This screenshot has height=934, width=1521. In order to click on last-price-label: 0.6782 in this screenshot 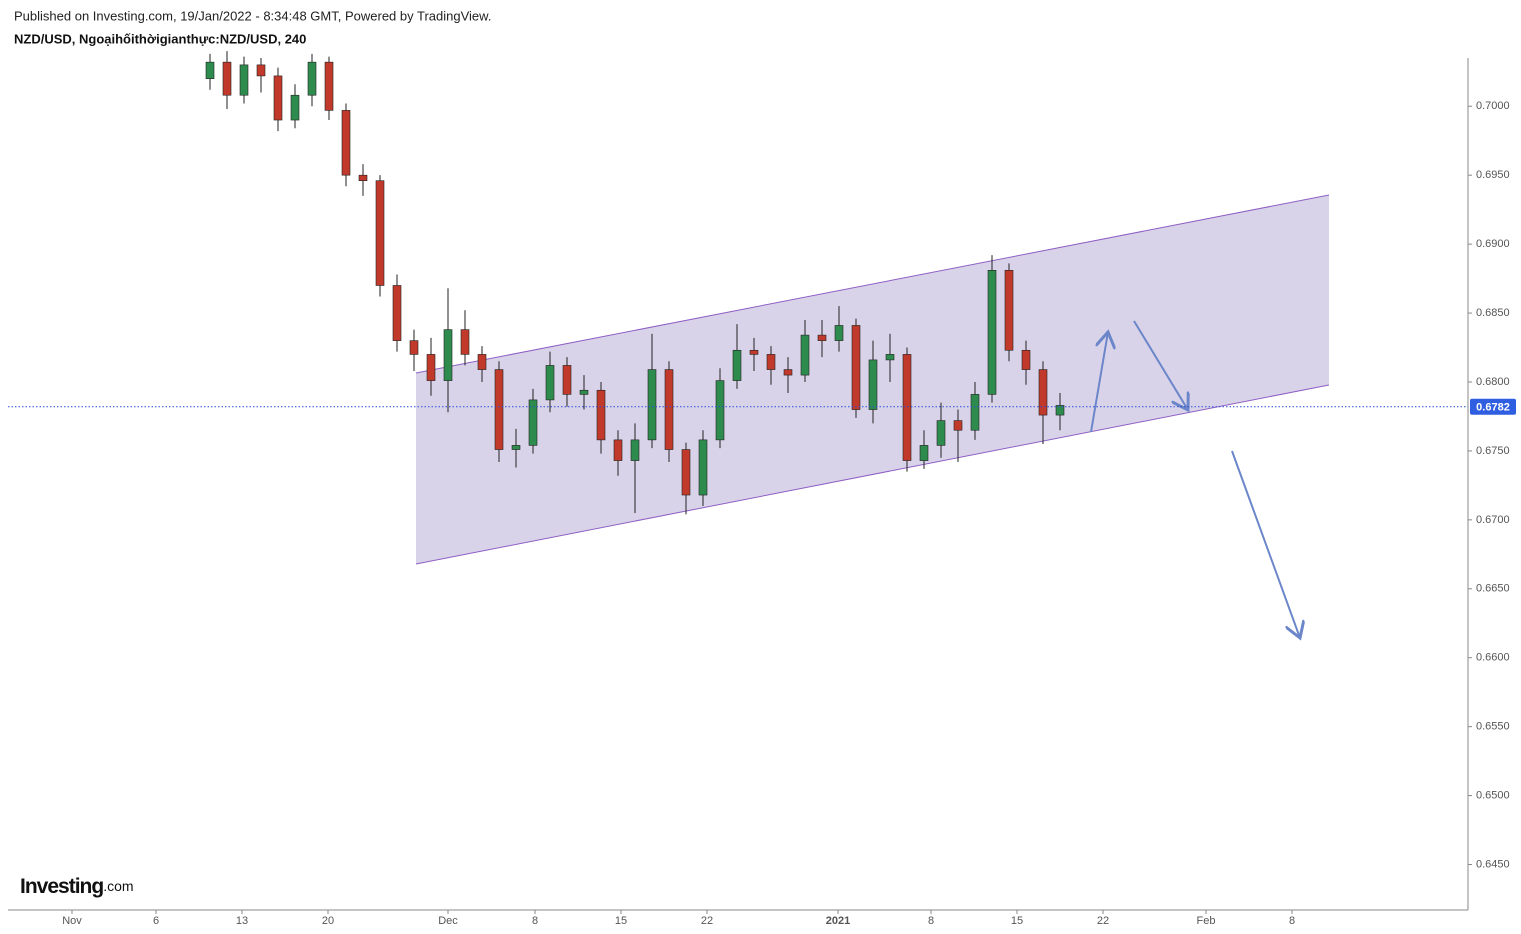, I will do `click(1493, 408)`.